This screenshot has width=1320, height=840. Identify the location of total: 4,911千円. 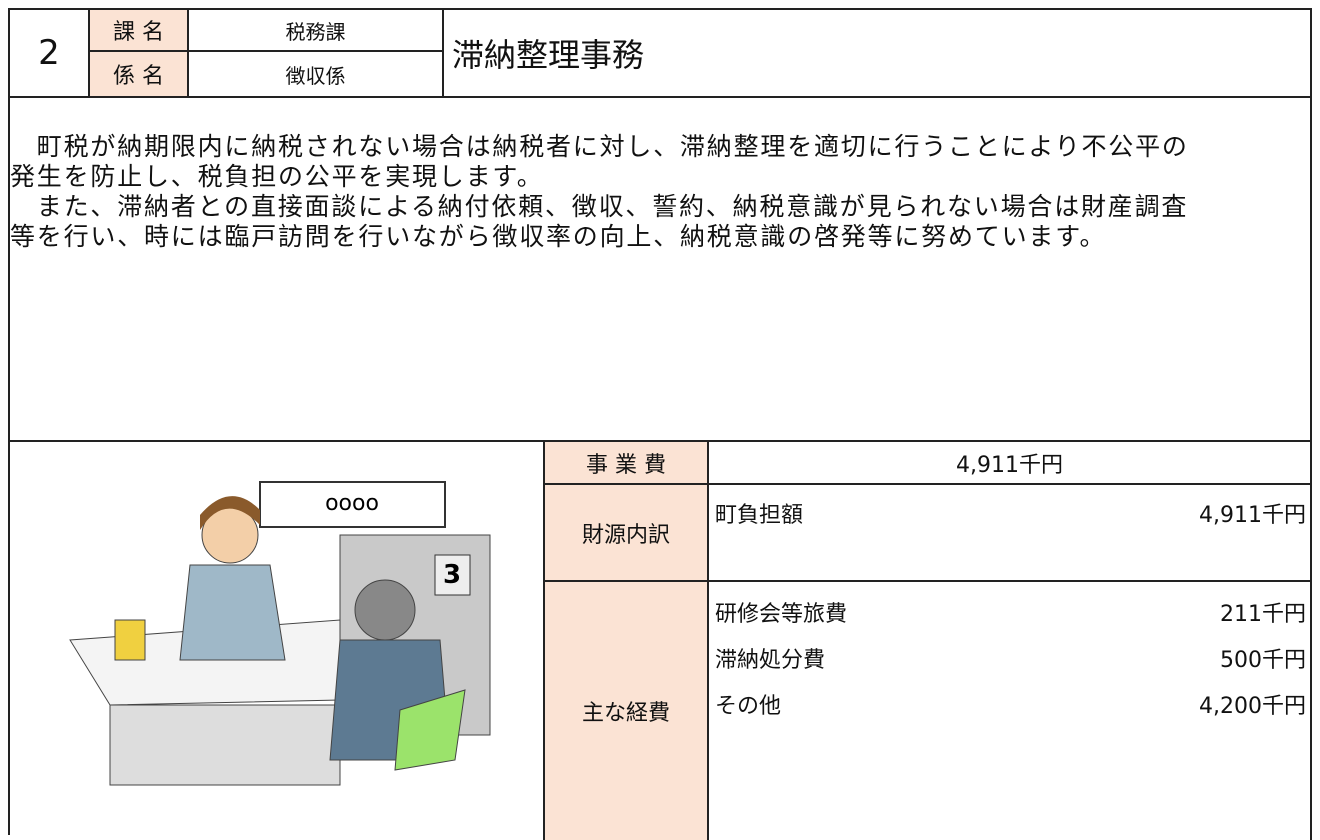
(1009, 462).